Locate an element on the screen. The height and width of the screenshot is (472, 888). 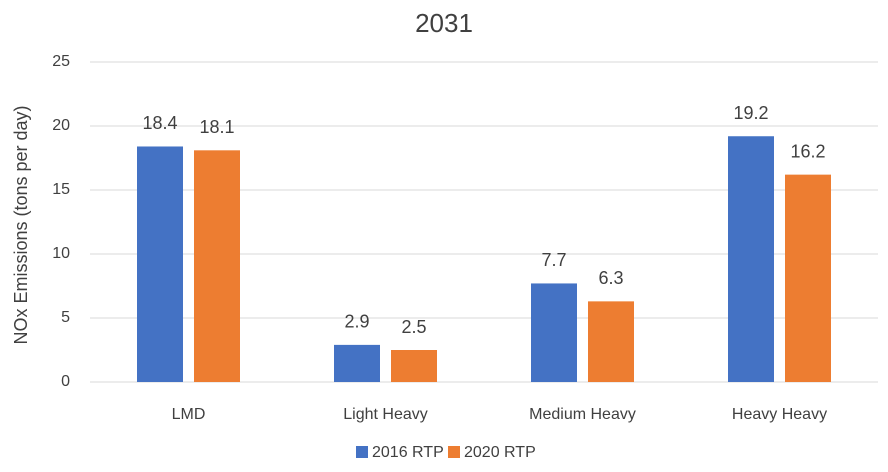
data-label: 18.4 is located at coordinates (159, 123).